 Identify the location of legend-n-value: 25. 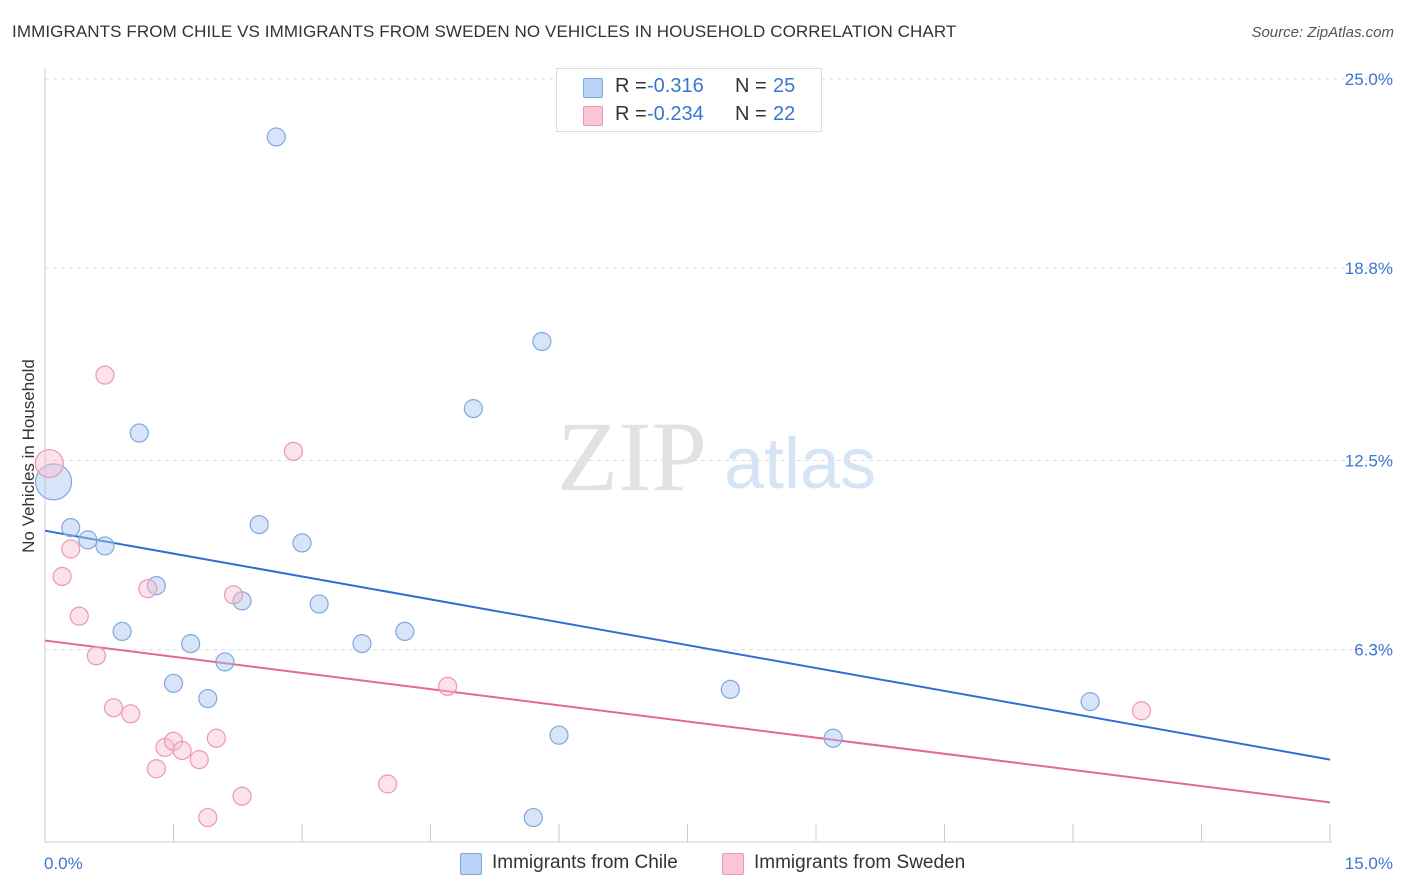
(784, 86).